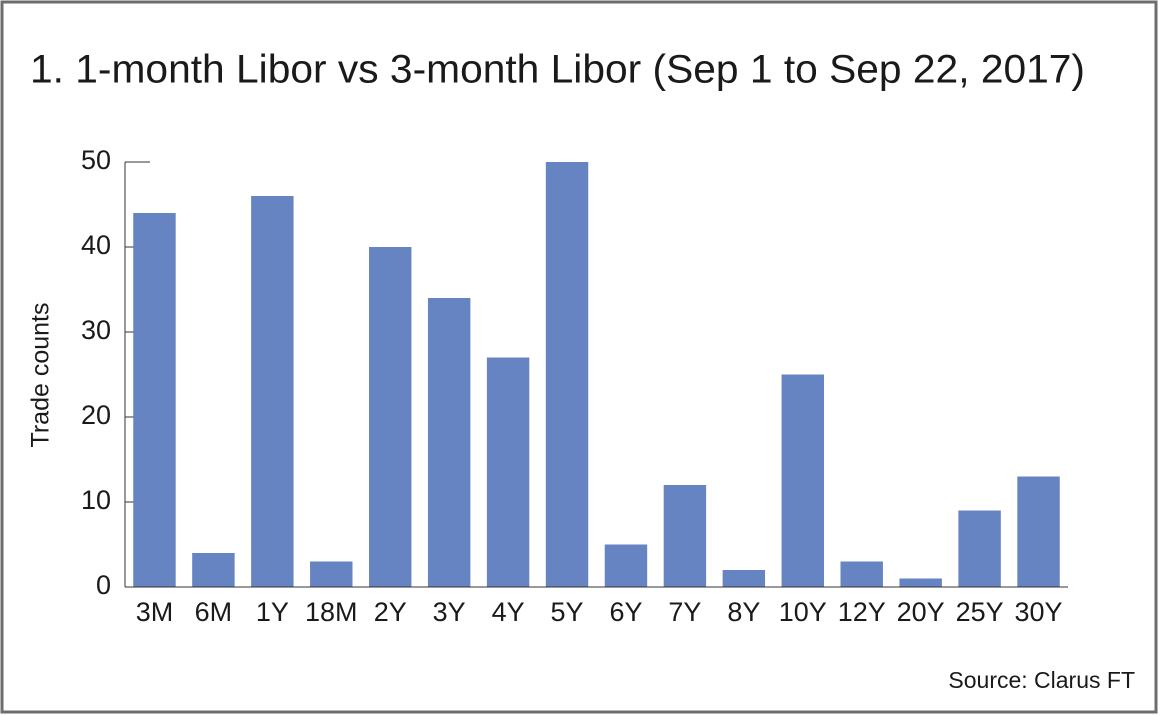  What do you see at coordinates (980, 612) in the screenshot?
I see `x-tick-label: 25Y` at bounding box center [980, 612].